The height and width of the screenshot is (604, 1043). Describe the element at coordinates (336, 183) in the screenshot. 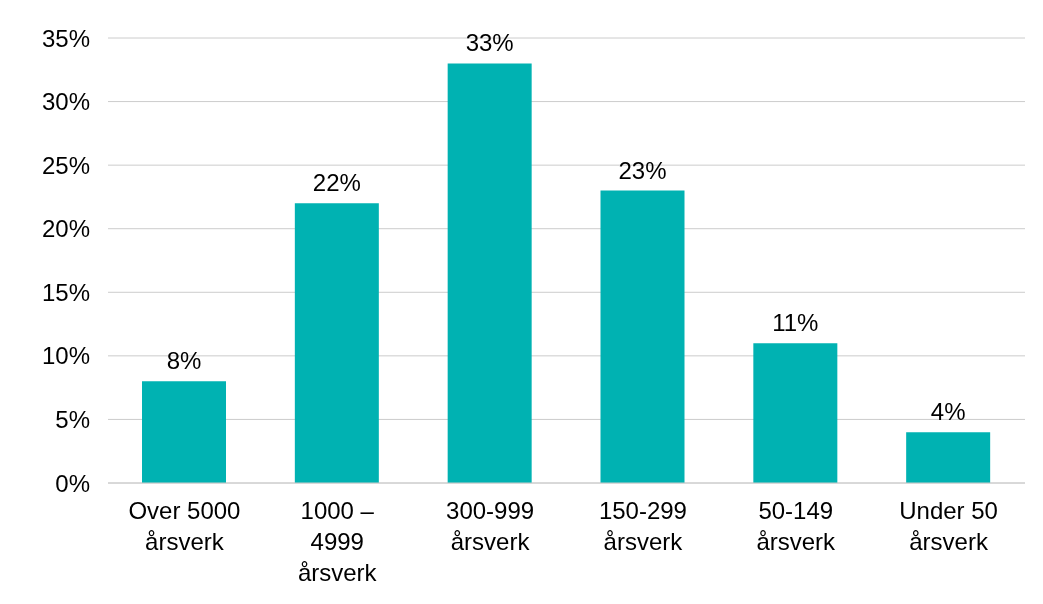

I see `data-label: 22%` at that location.